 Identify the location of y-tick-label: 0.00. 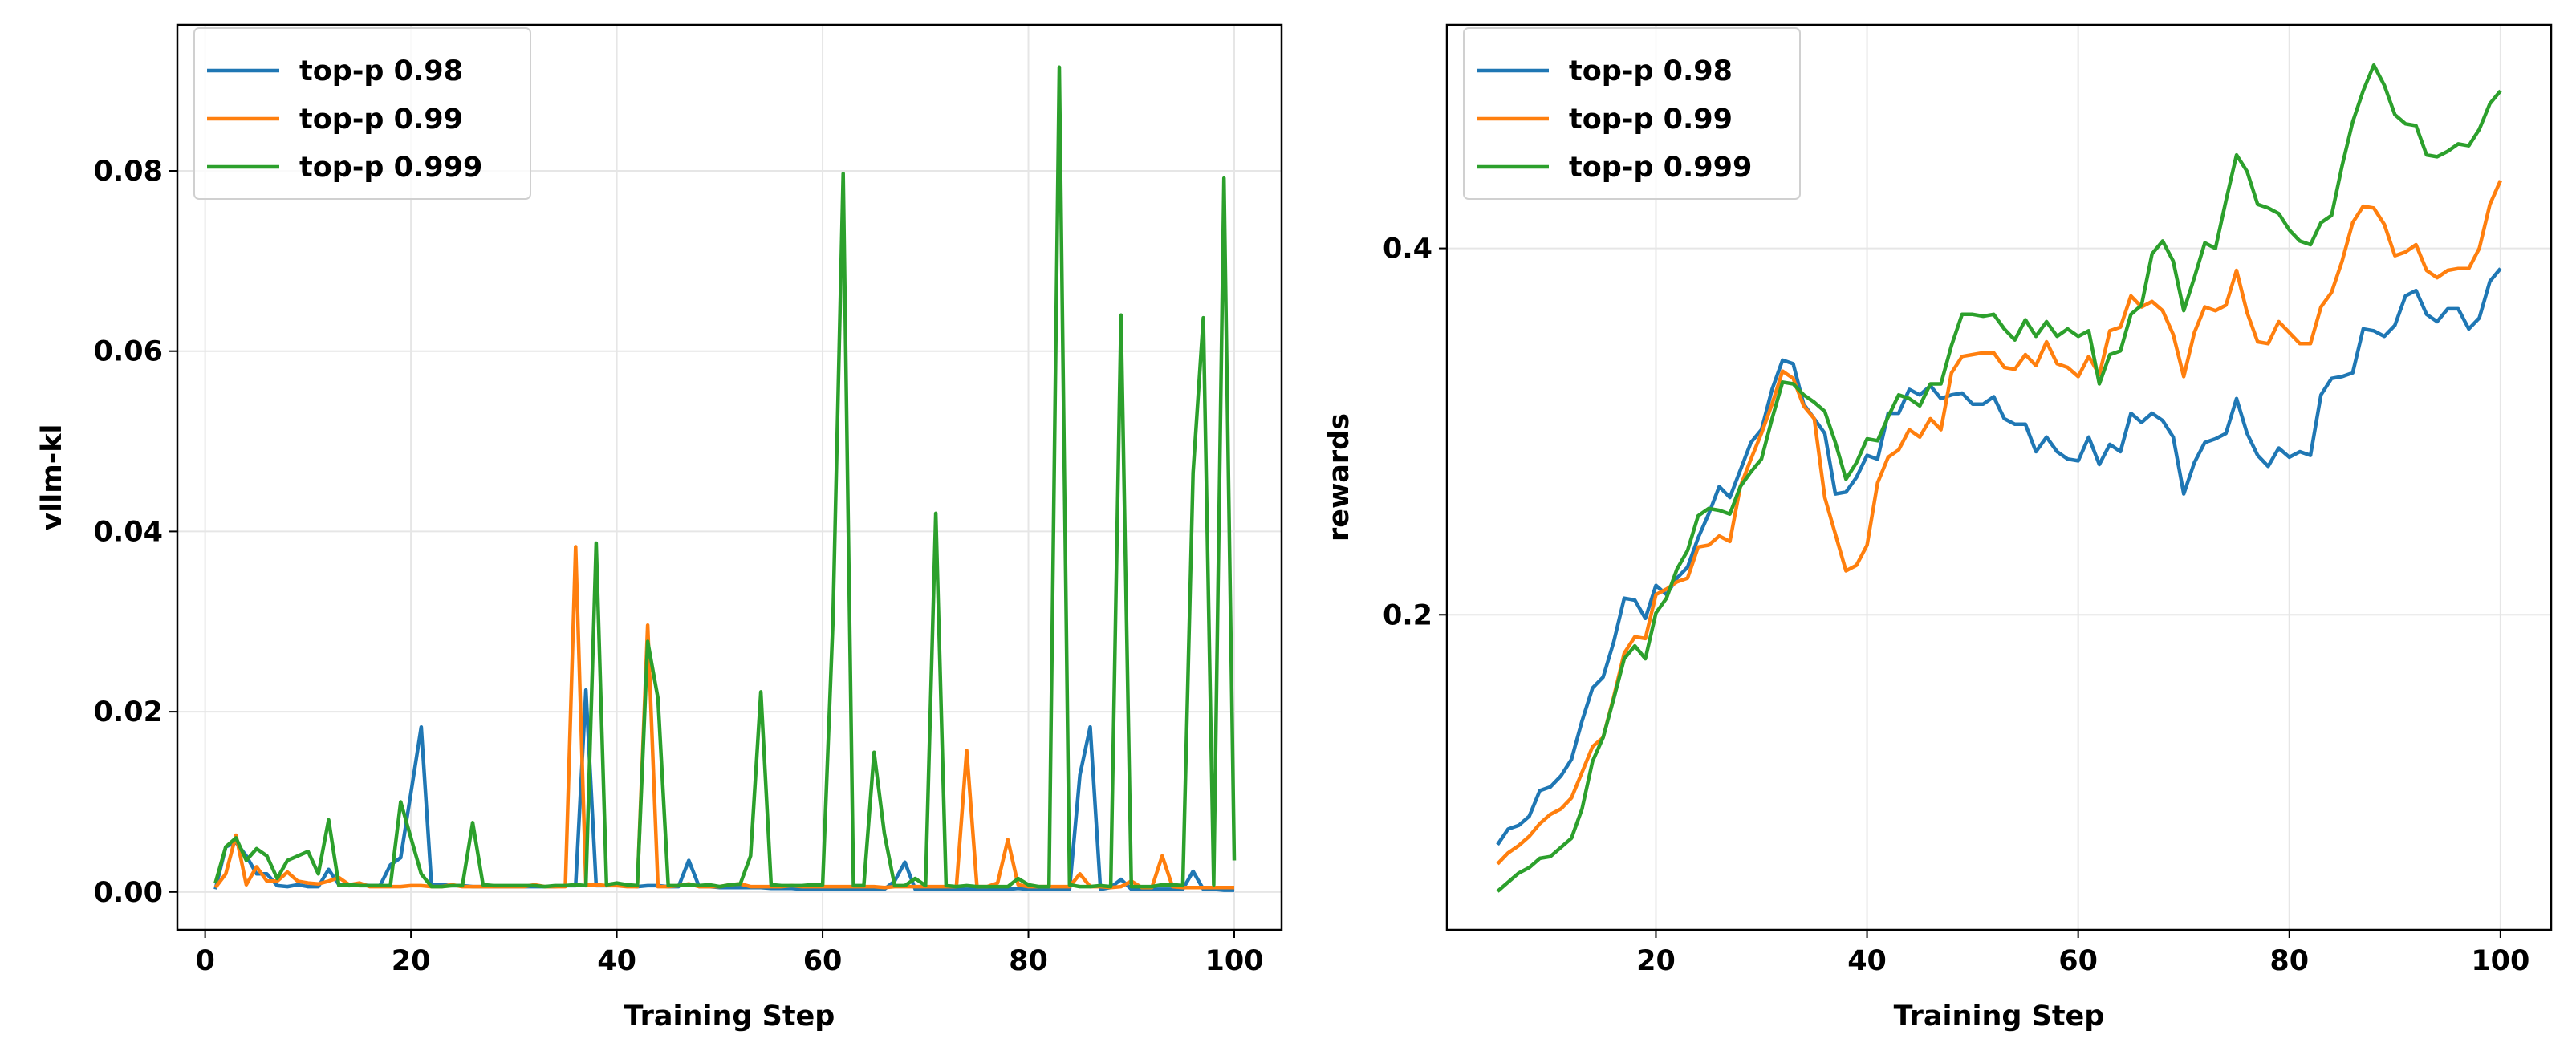
(128, 893).